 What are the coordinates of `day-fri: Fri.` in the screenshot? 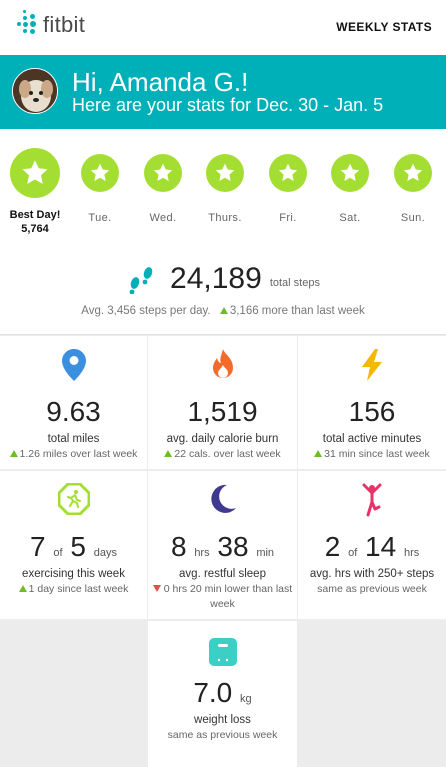 It's located at (288, 189).